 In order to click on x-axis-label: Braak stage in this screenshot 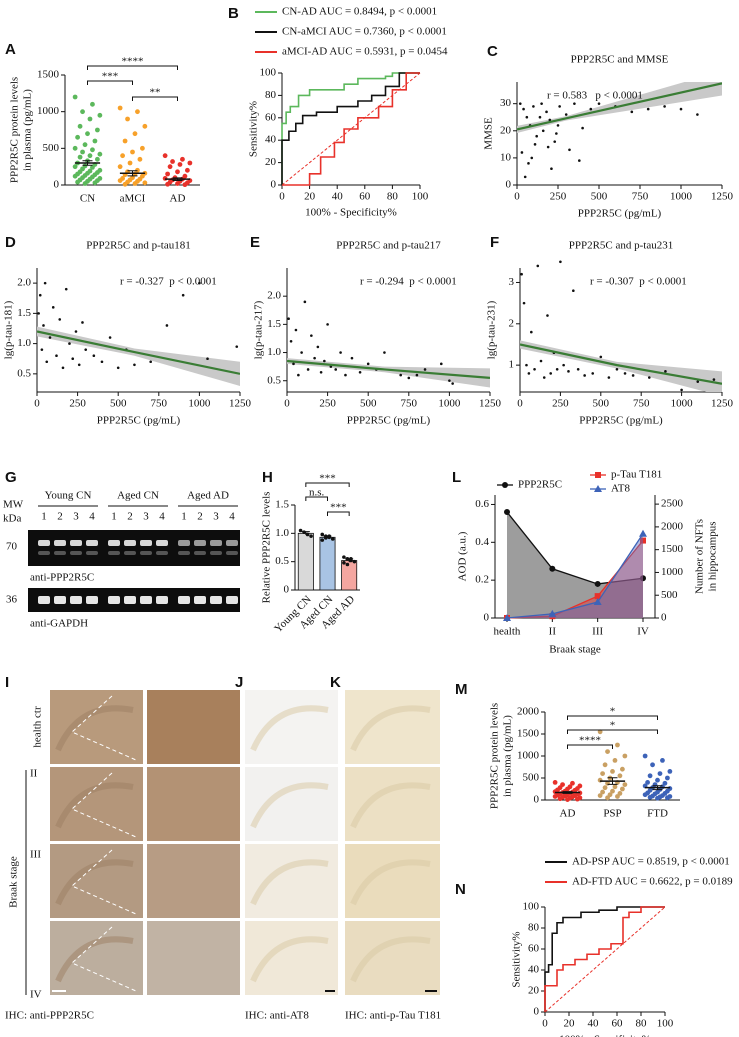, I will do `click(575, 650)`.